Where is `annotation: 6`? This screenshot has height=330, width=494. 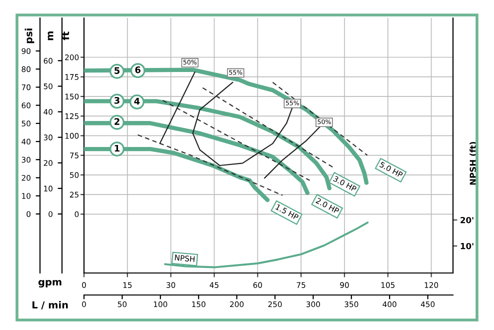
annotation: 6 is located at coordinates (137, 70).